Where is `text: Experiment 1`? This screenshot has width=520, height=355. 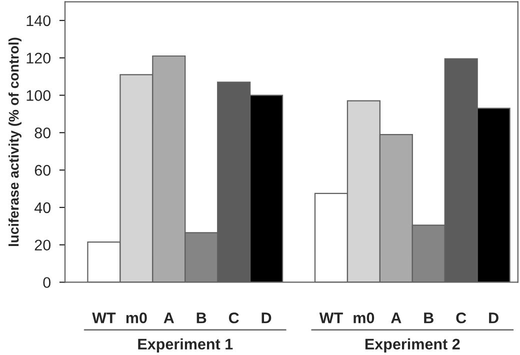
text: Experiment 1 is located at coordinates (185, 345).